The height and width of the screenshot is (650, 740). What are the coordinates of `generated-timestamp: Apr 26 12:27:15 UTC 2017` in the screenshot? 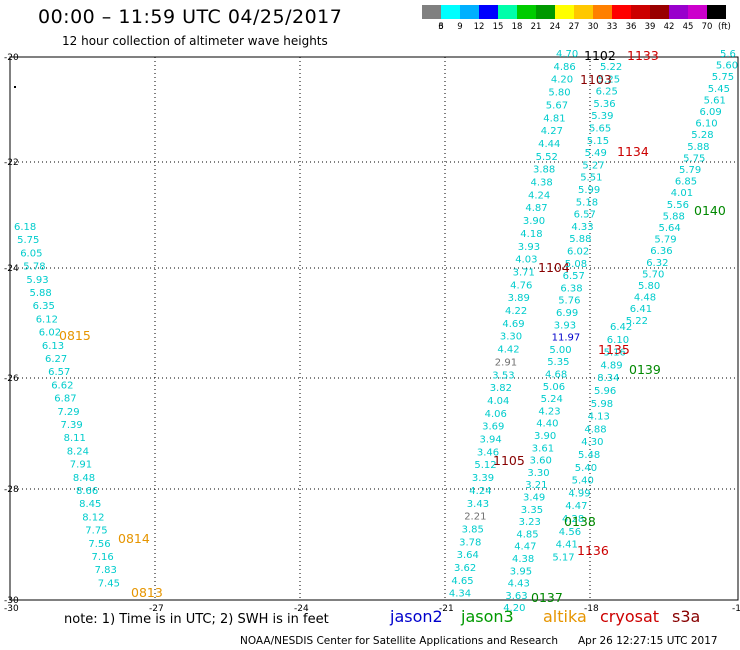 It's located at (648, 641).